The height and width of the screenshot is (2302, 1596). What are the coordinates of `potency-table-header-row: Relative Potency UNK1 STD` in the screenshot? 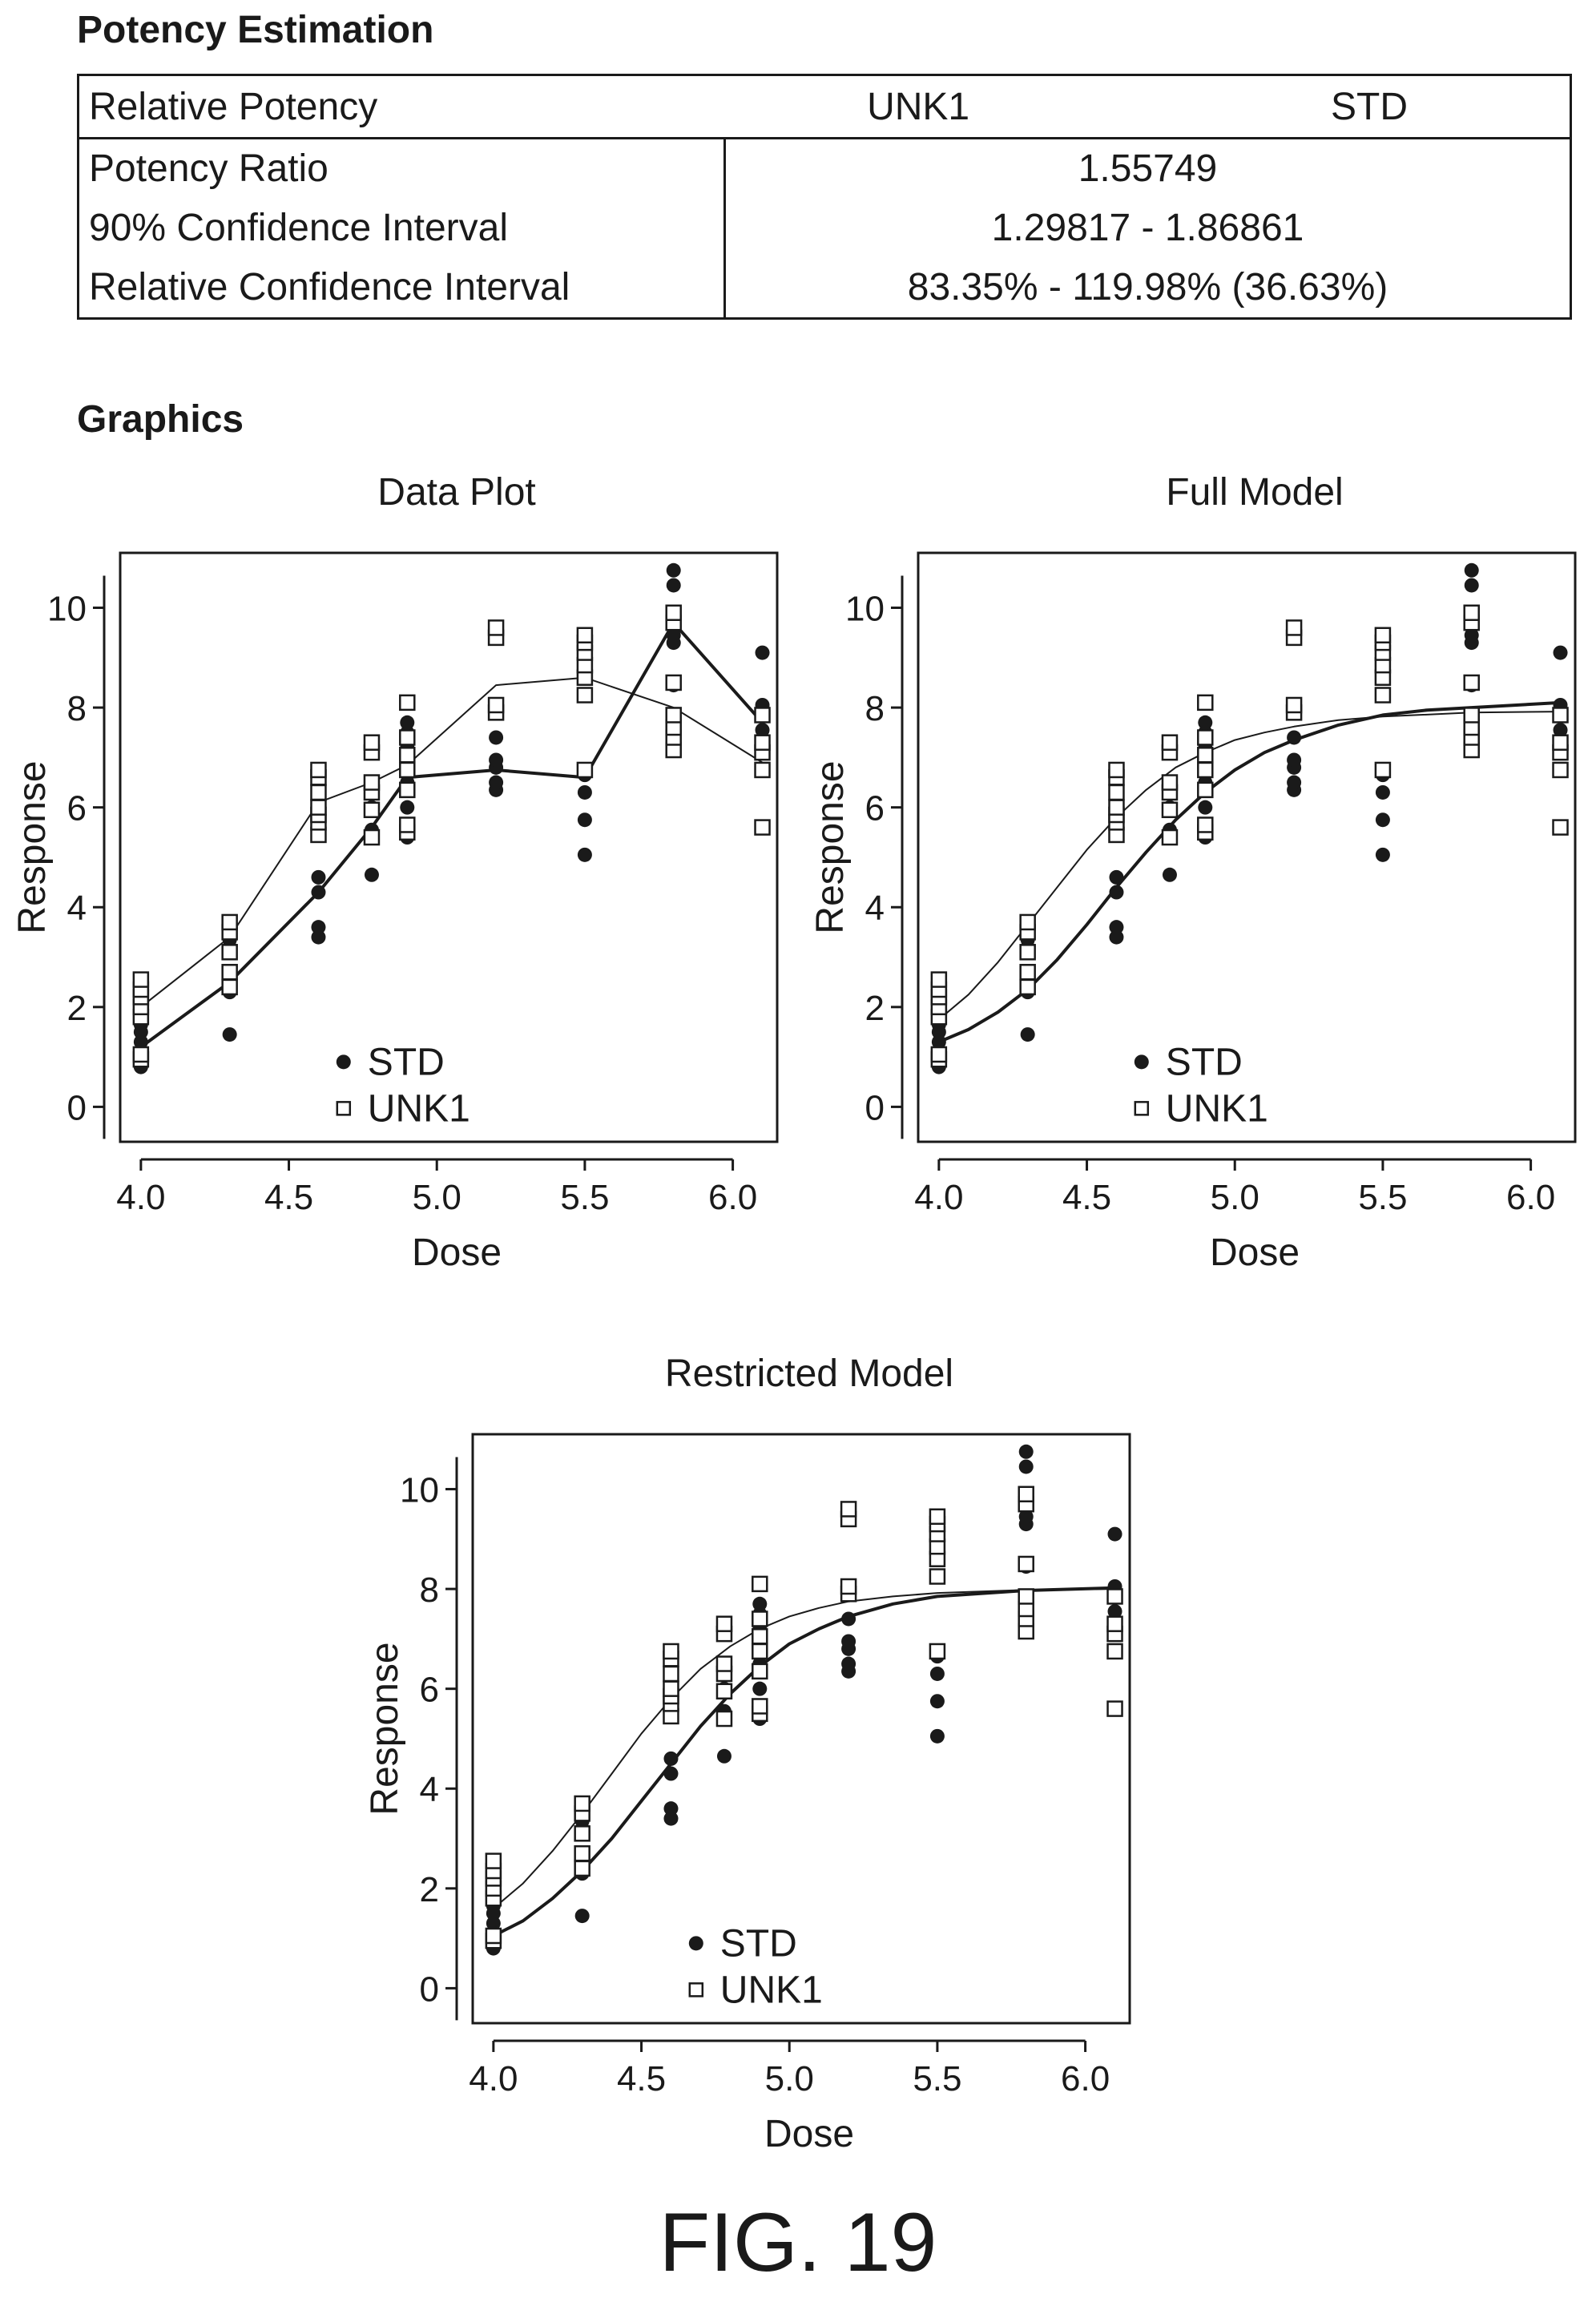 It's located at (824, 106).